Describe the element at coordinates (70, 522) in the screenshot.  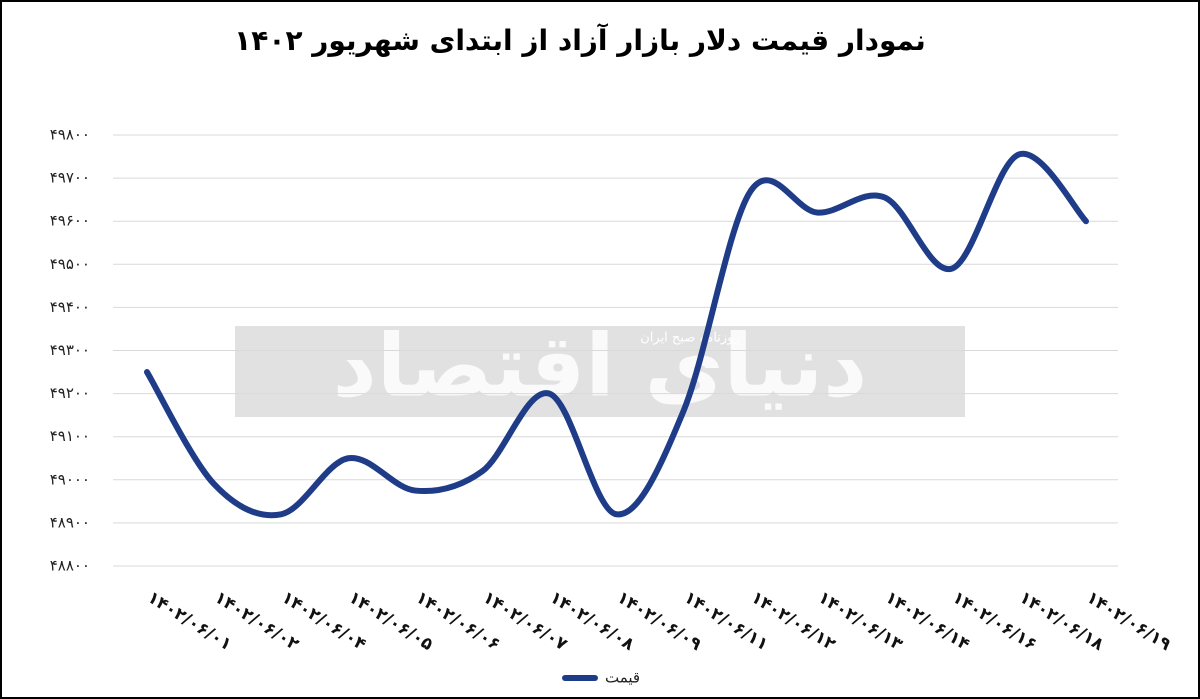
I see `y-tick-label: ۴۸۹۰۰` at that location.